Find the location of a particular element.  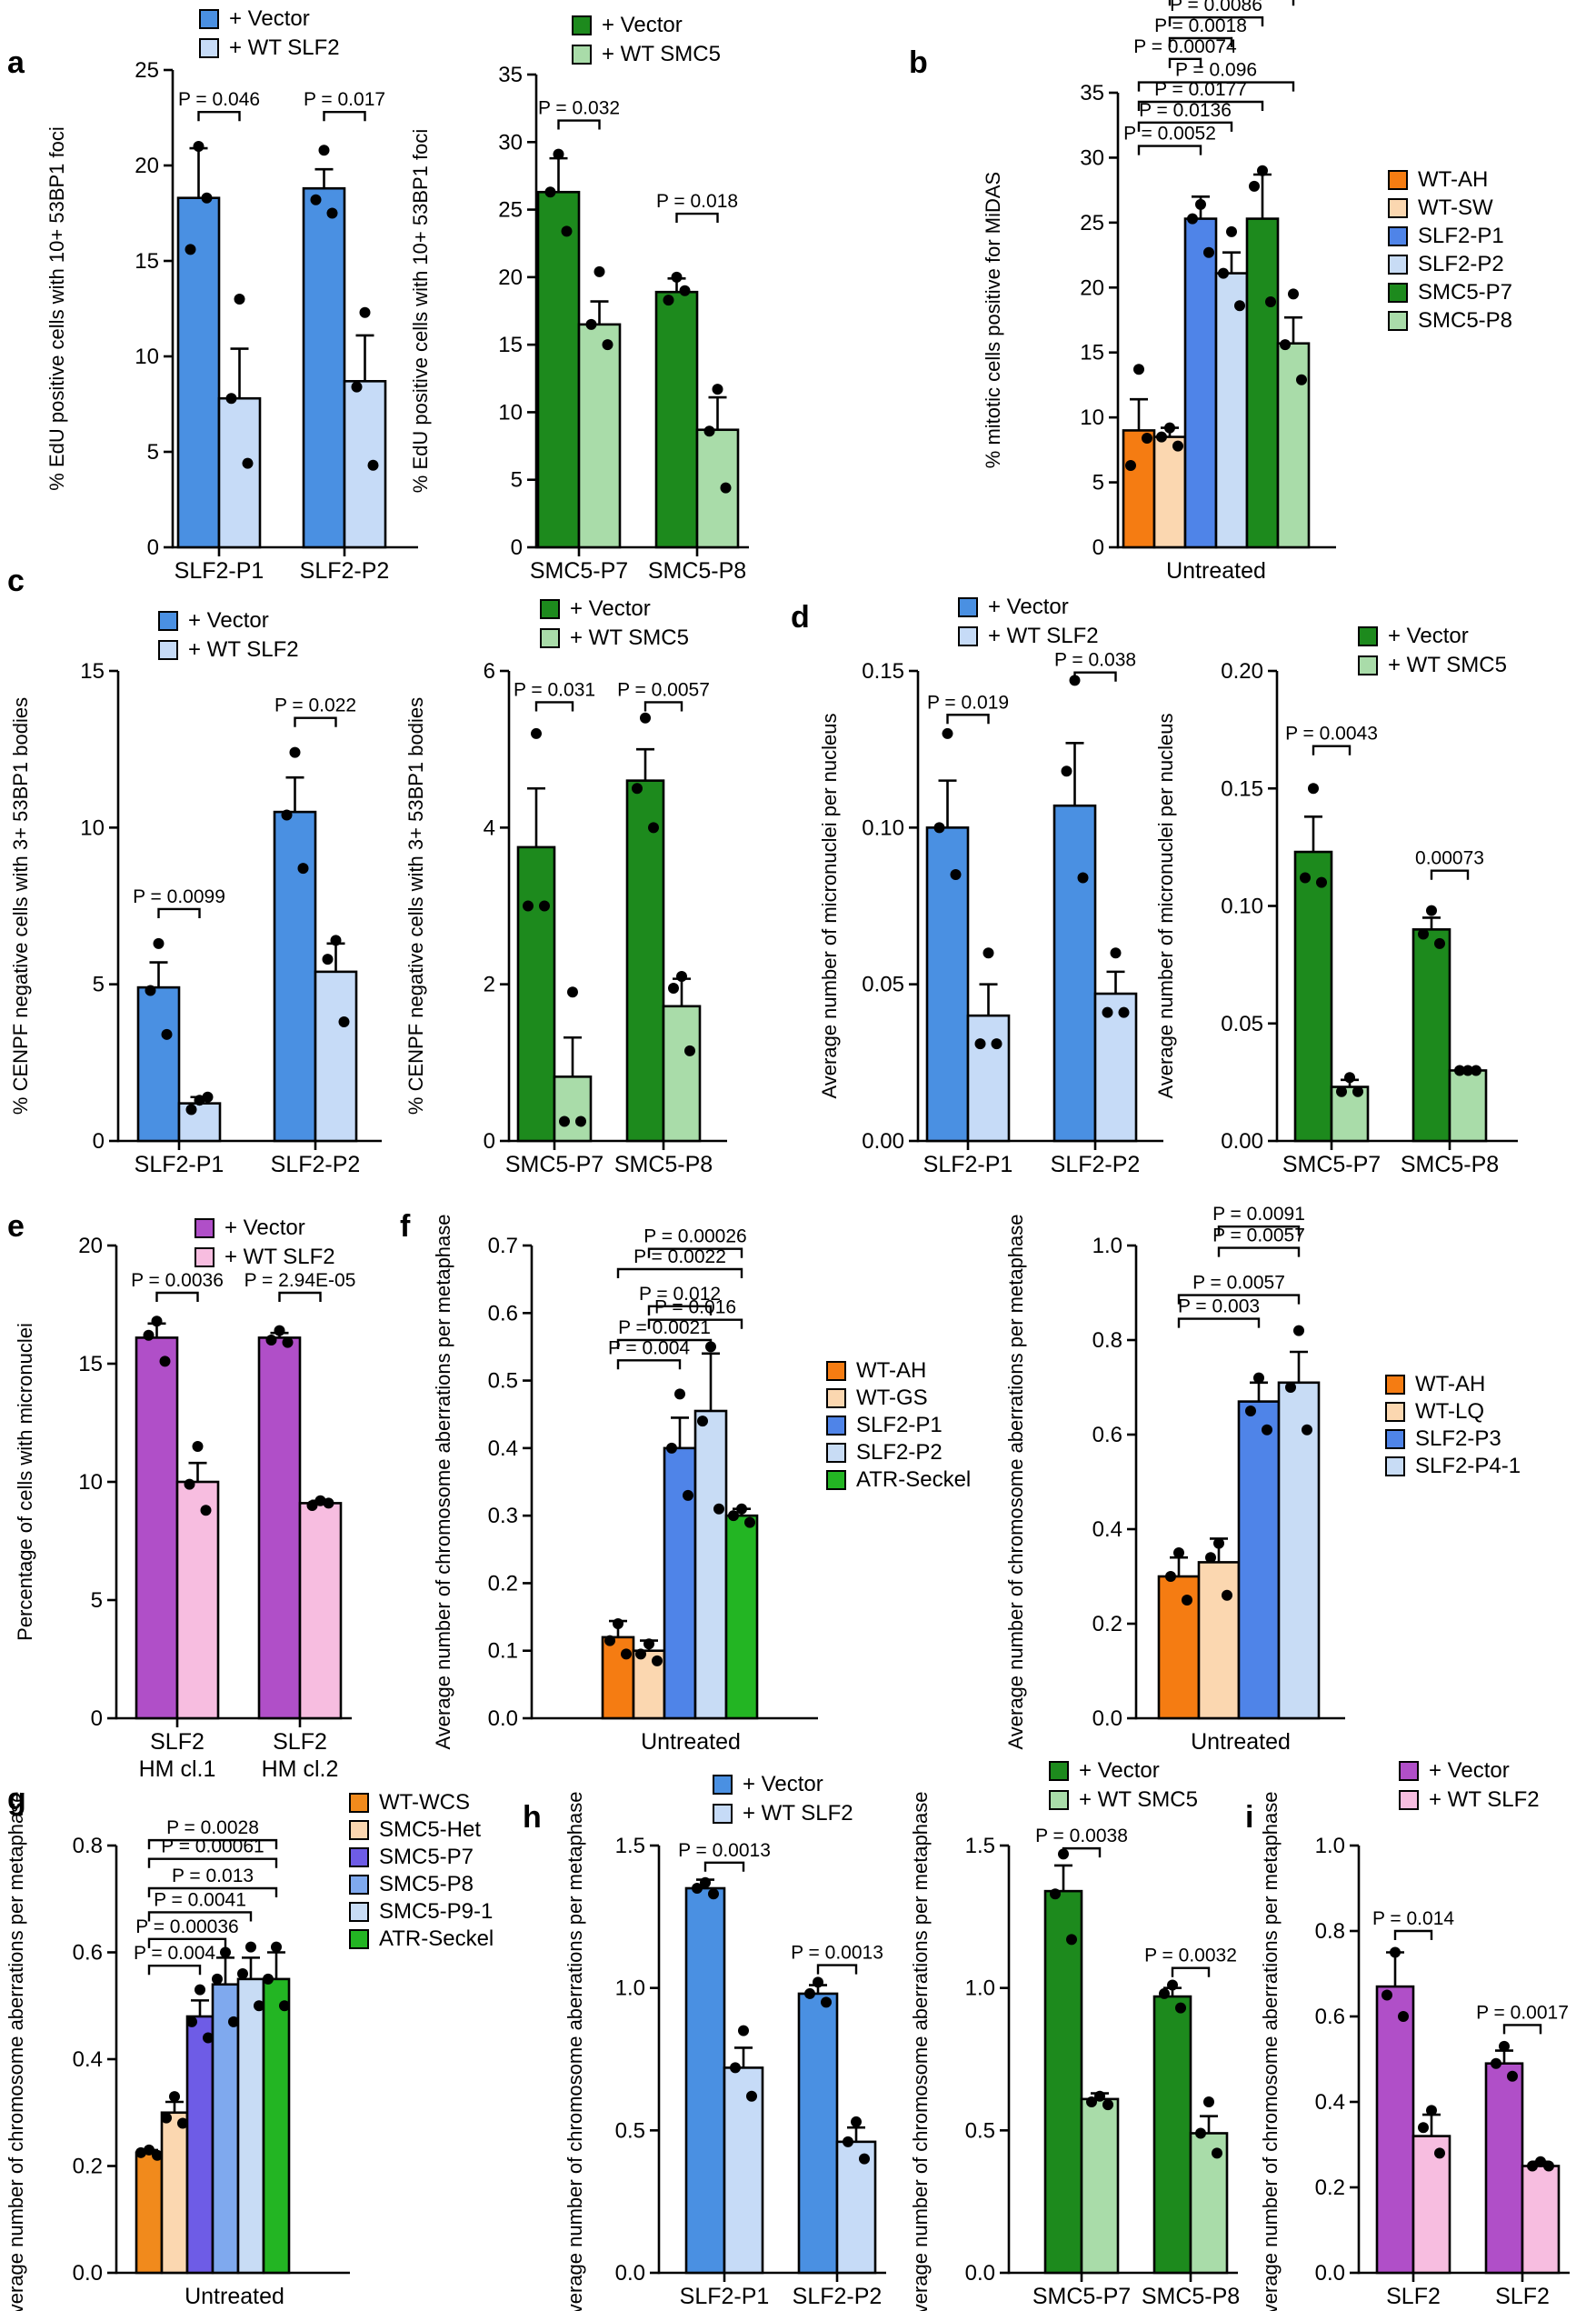

legend-label: ATR-Seckel is located at coordinates (913, 1479).